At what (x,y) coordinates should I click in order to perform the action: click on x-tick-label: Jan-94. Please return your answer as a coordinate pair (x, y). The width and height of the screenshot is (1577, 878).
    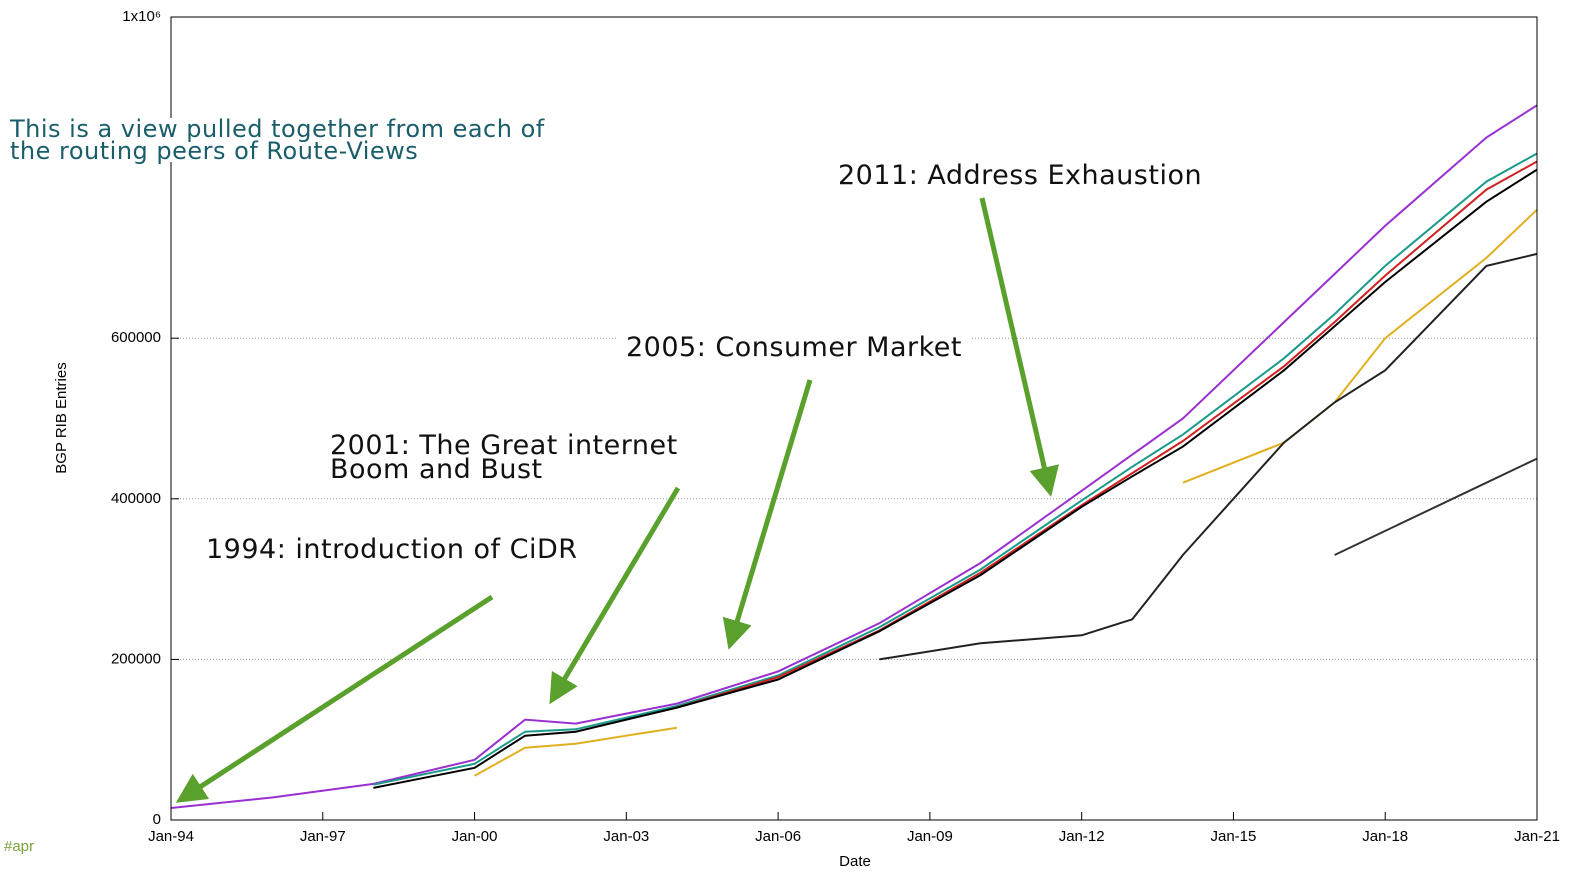
    Looking at the image, I should click on (171, 836).